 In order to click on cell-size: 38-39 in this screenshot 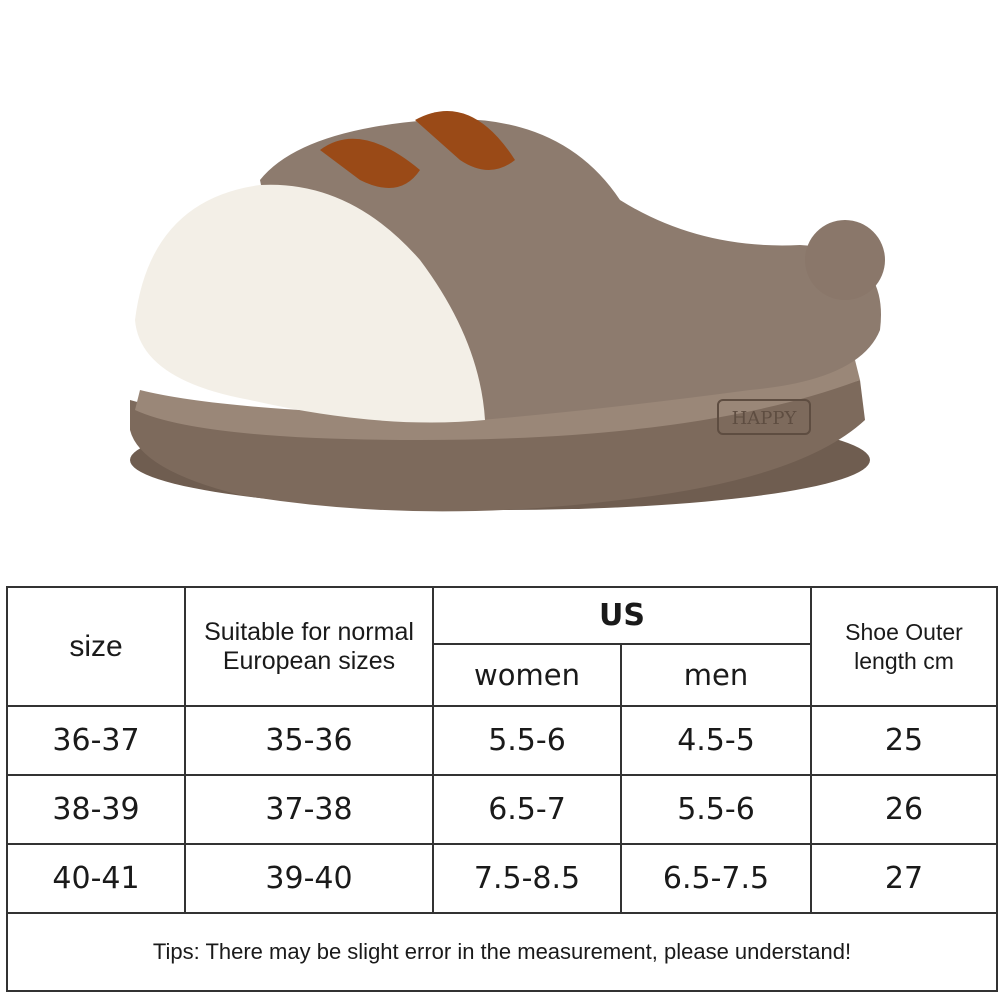, I will do `click(96, 809)`.